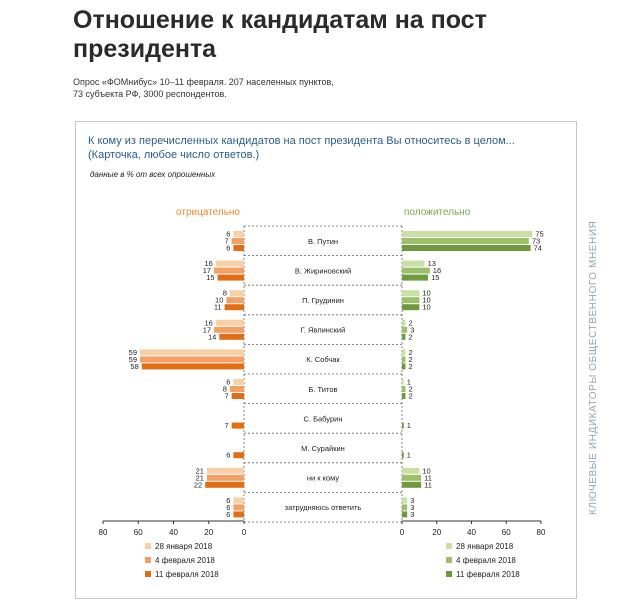  What do you see at coordinates (322, 389) in the screenshot?
I see `category-label: Б. Титов` at bounding box center [322, 389].